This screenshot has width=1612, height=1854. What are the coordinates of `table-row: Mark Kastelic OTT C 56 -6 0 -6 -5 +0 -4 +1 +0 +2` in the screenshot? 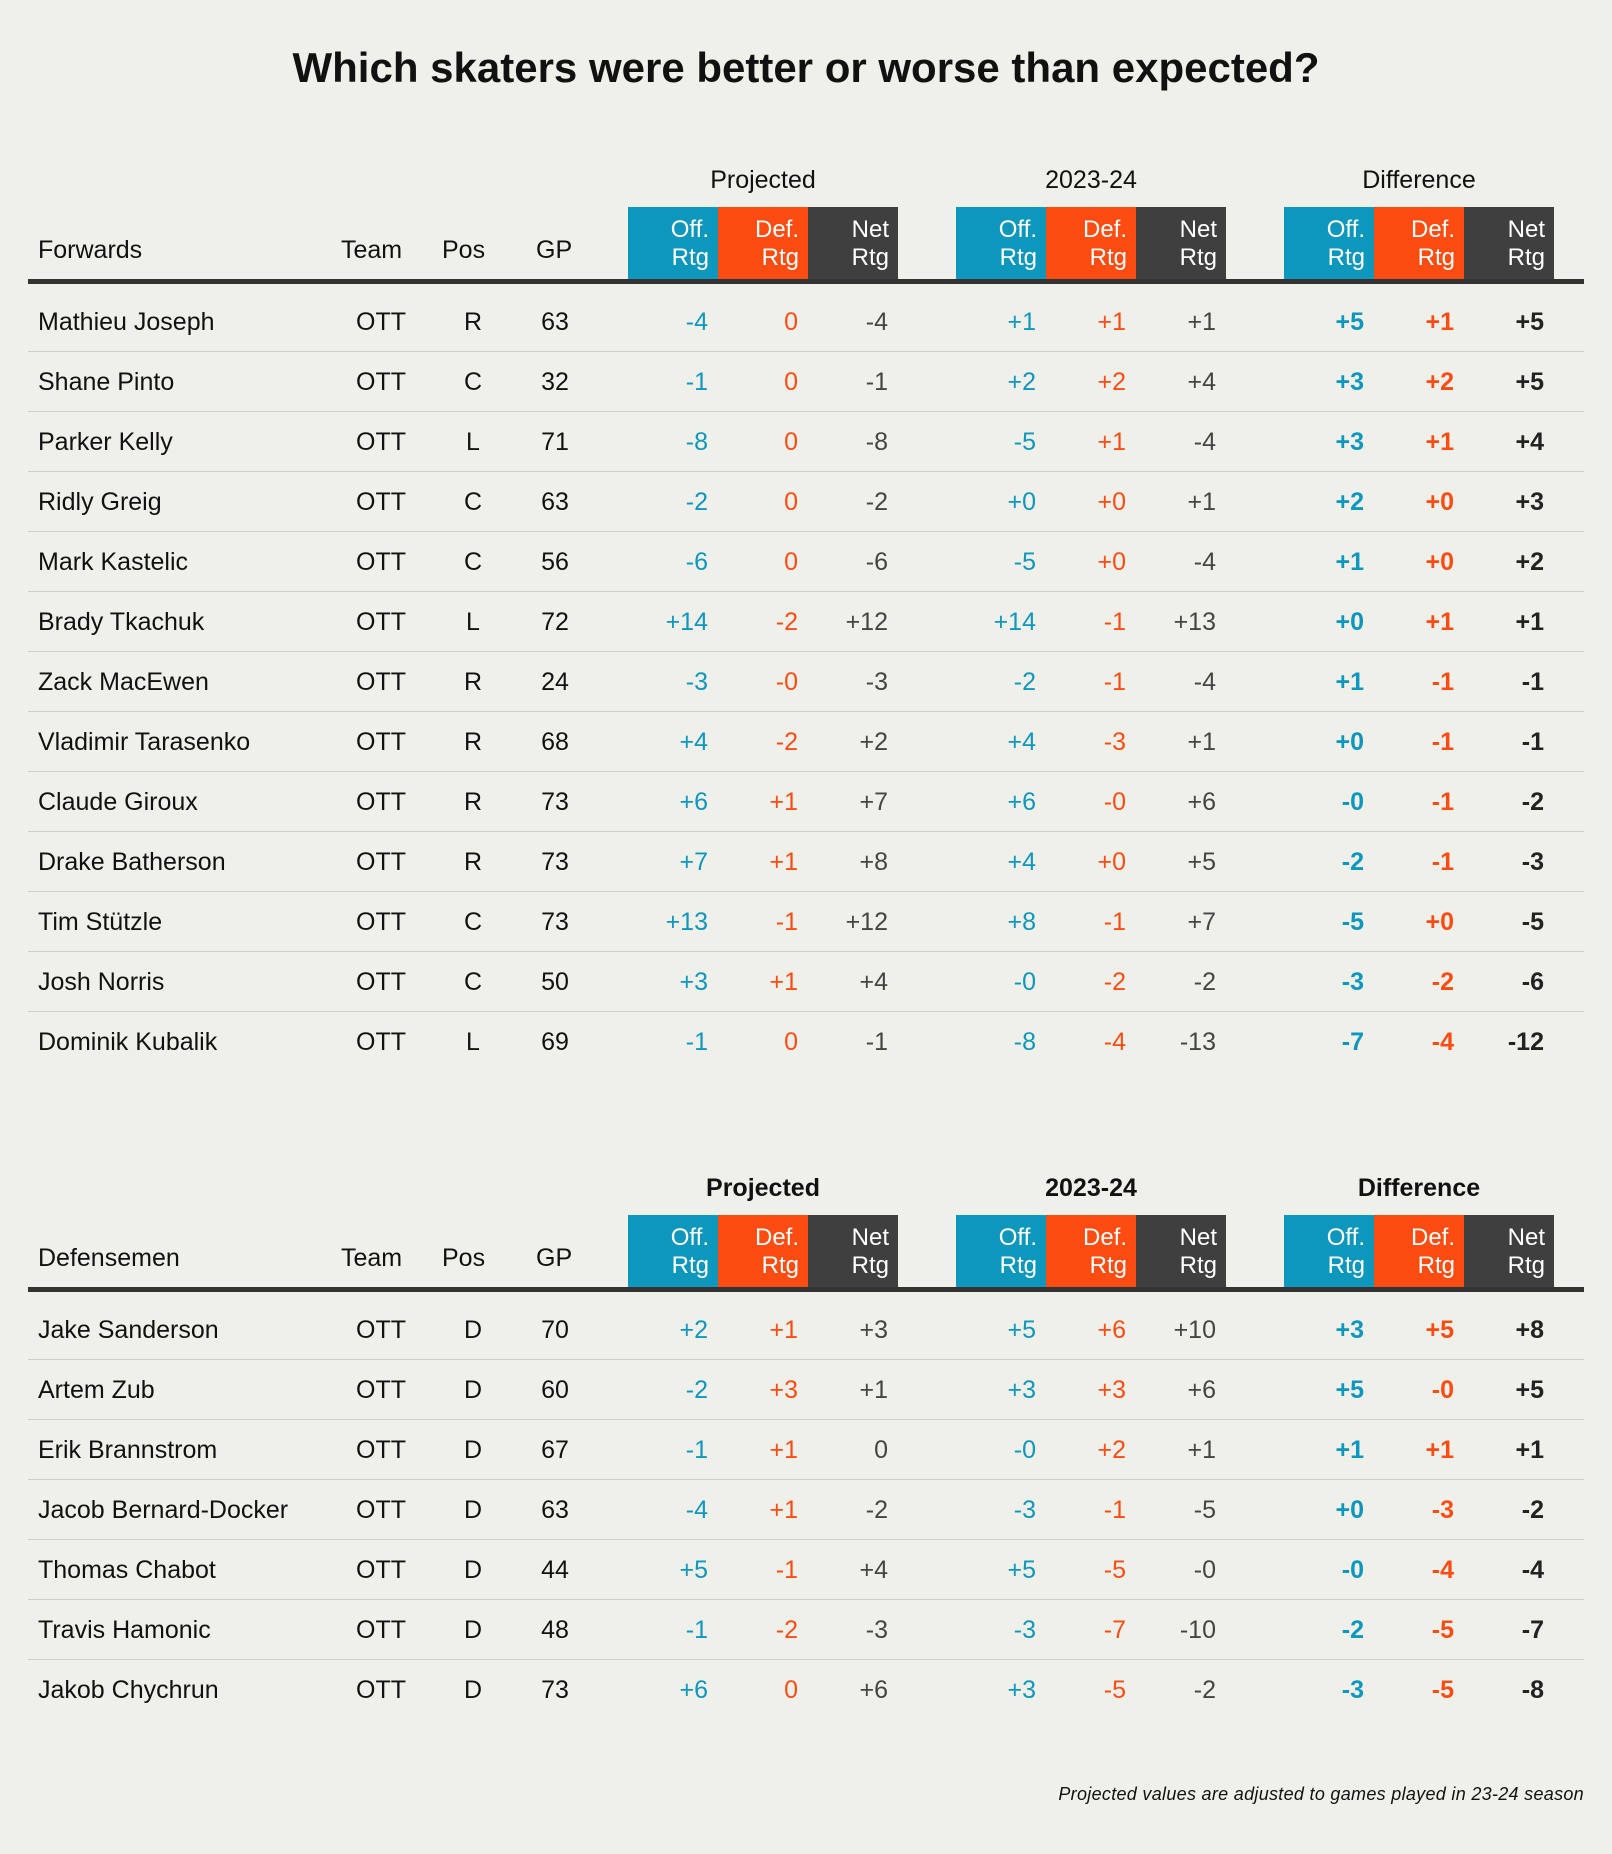 It's located at (806, 562).